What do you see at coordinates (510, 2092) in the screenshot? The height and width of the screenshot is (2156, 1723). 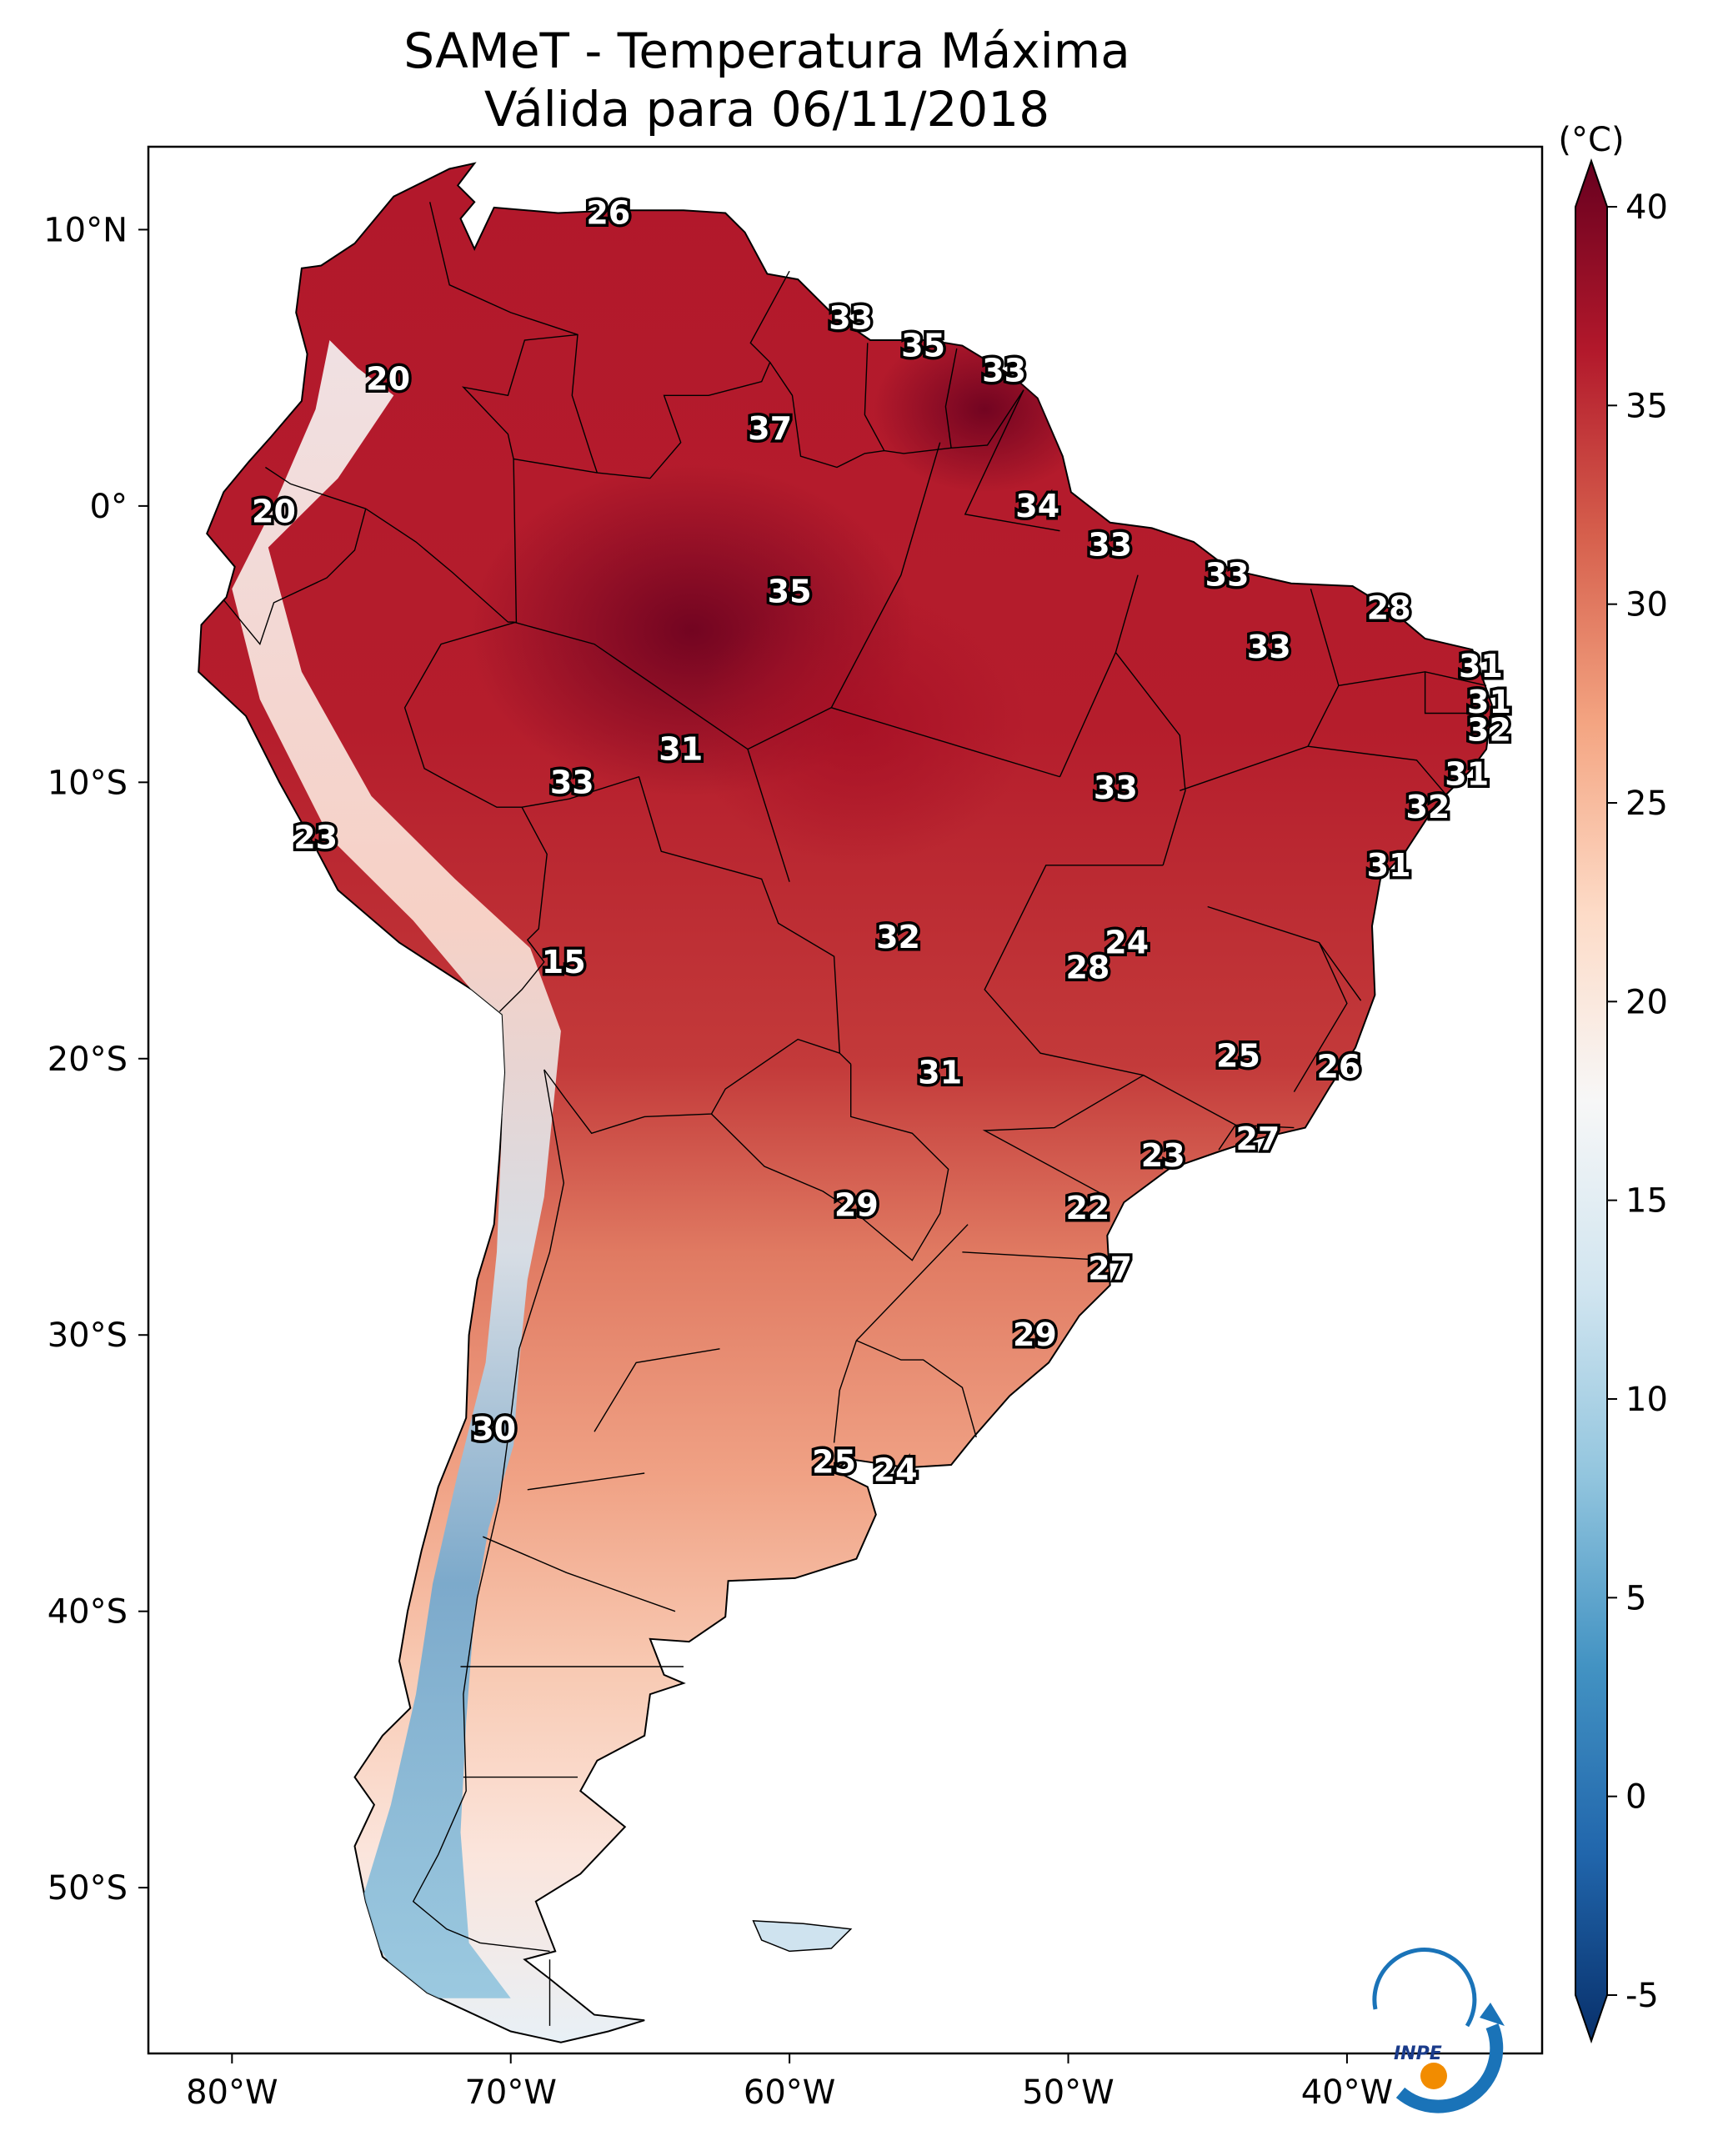 I see `lon-tick-label: 70°W` at bounding box center [510, 2092].